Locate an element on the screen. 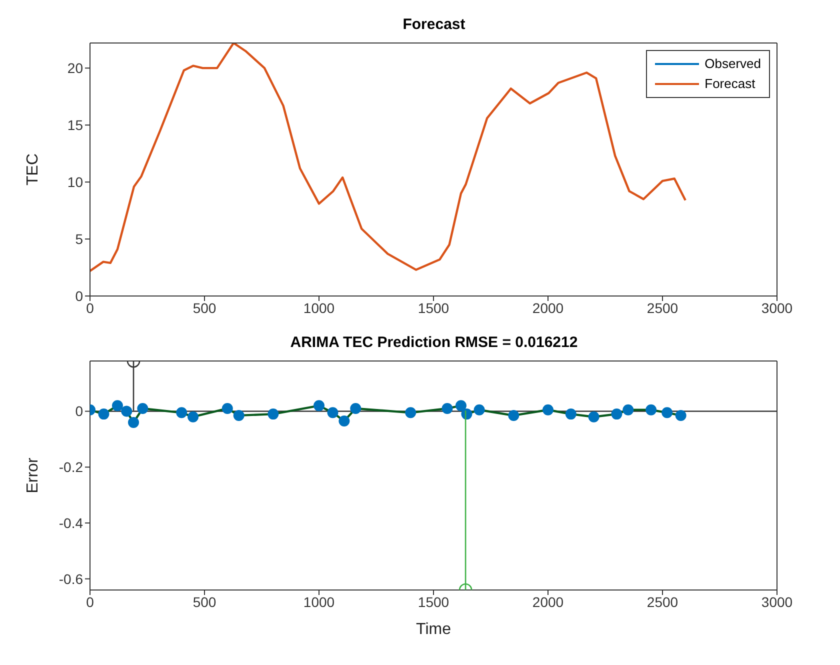 This screenshot has height=665, width=840. y-tick-label: 10 is located at coordinates (75, 182).